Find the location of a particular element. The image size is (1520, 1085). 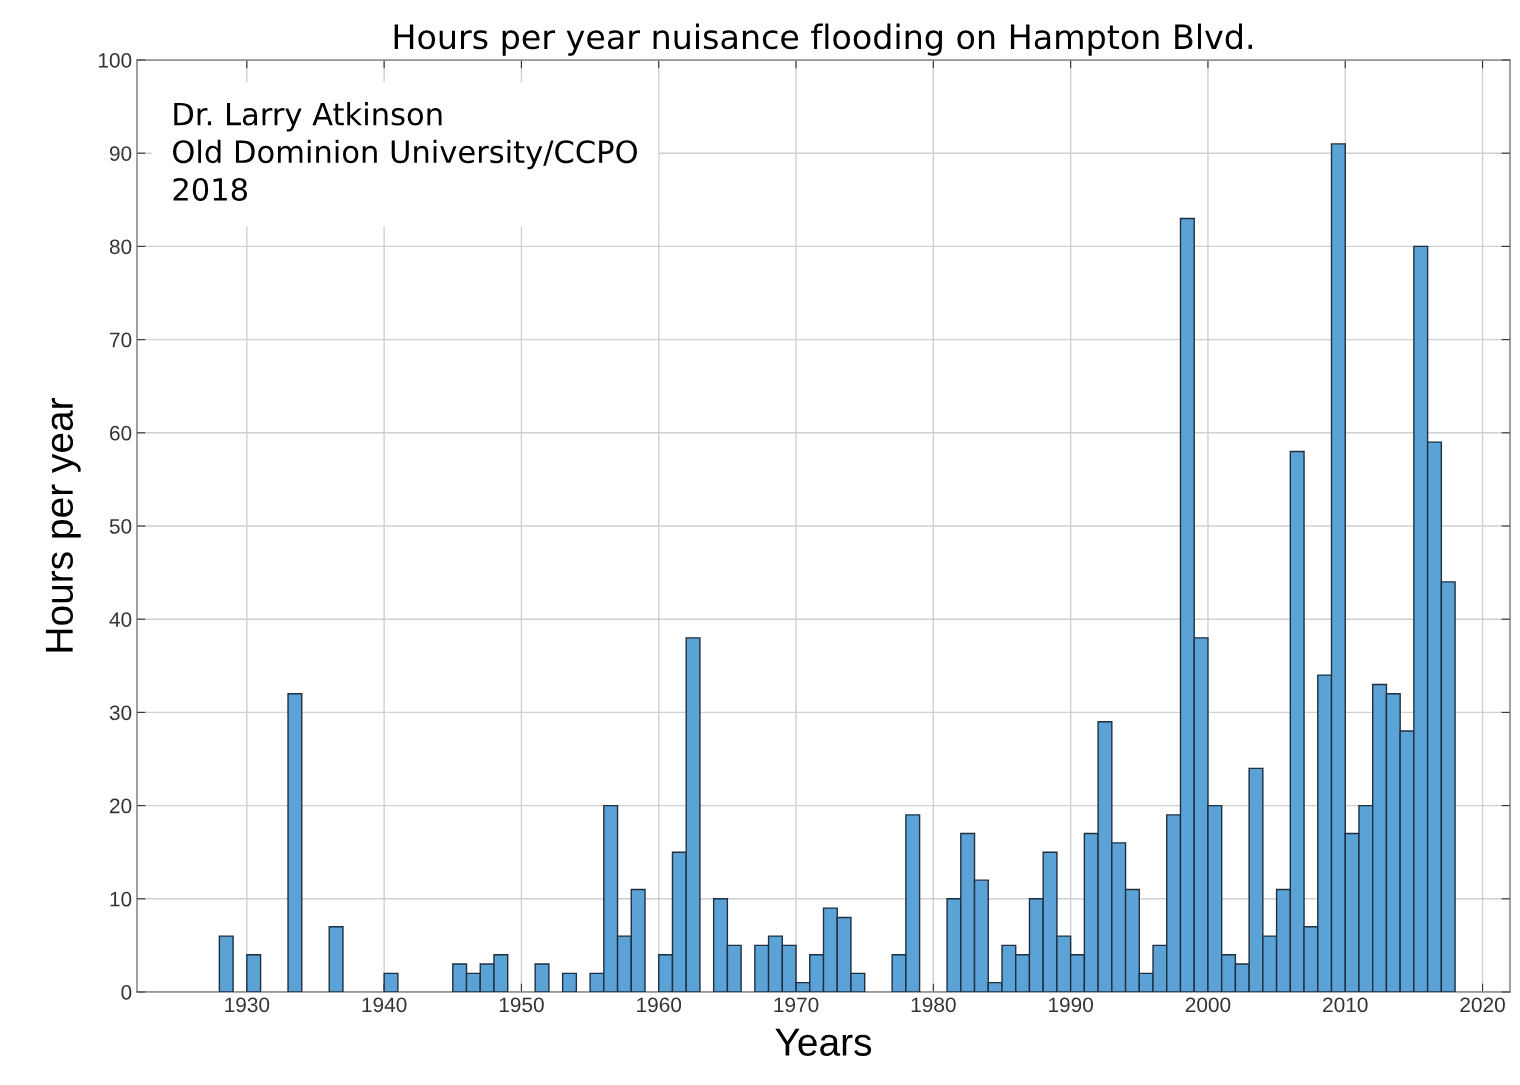

x-tick-label: 2020 is located at coordinates (1482, 1005).